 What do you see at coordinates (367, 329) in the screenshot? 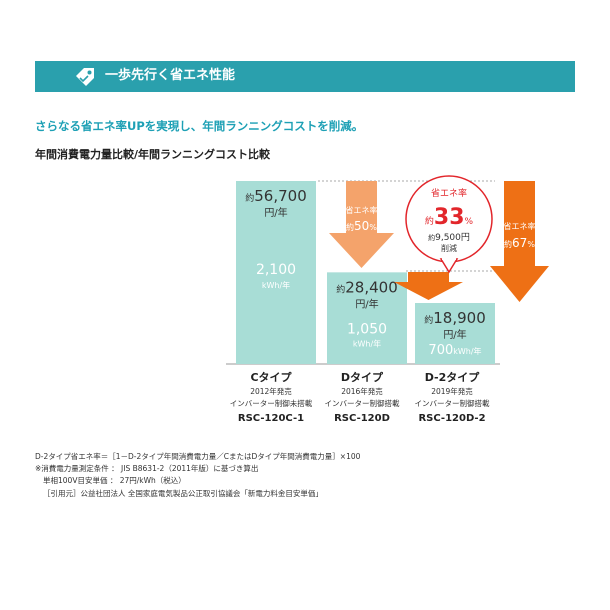
I see `bar-d-kwh: 1,050` at bounding box center [367, 329].